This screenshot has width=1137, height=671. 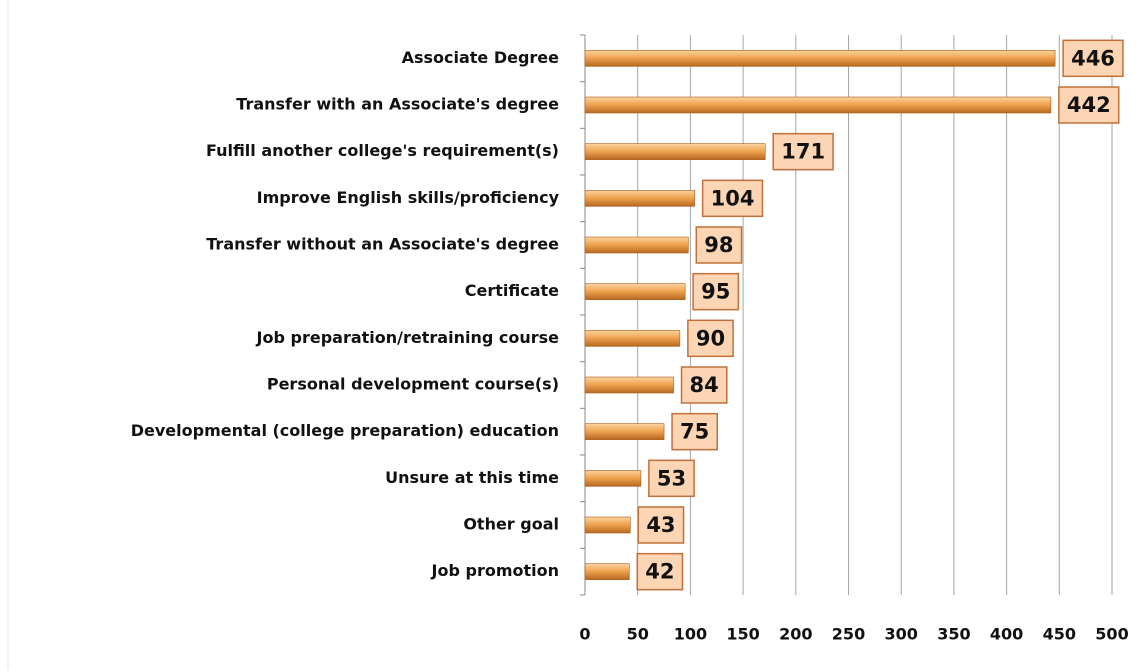 I want to click on value-label: 90, so click(x=710, y=338).